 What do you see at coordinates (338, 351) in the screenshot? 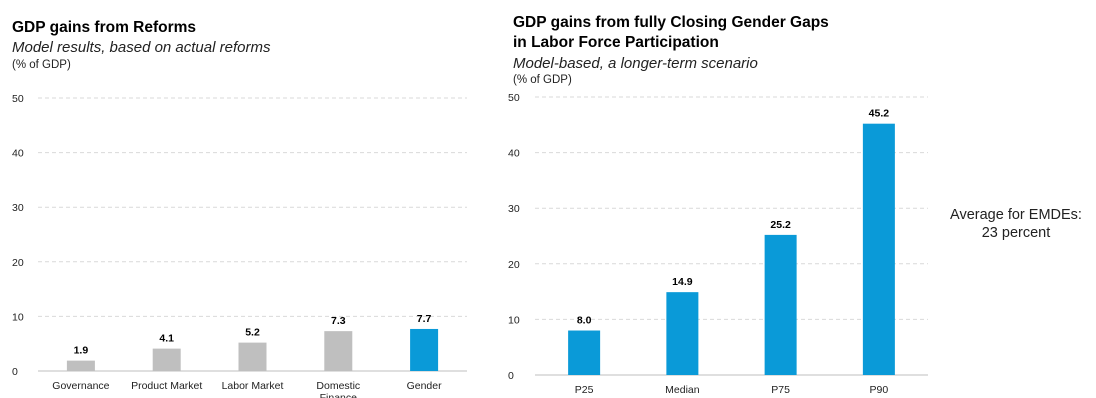
I see `bar-domestic-finance` at bounding box center [338, 351].